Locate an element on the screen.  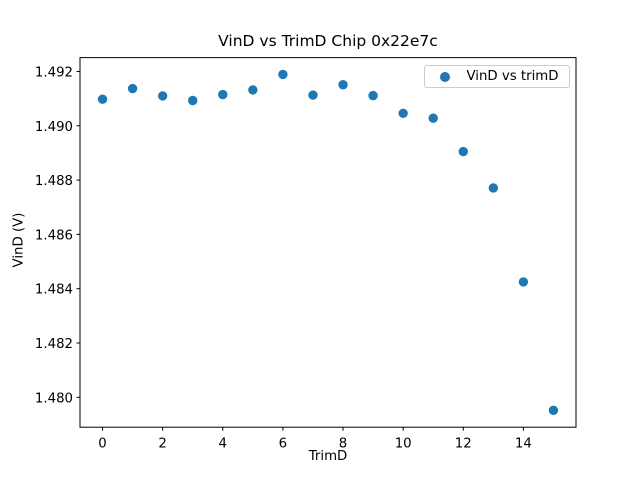
y-tick-label: 1.480 is located at coordinates (54, 398).